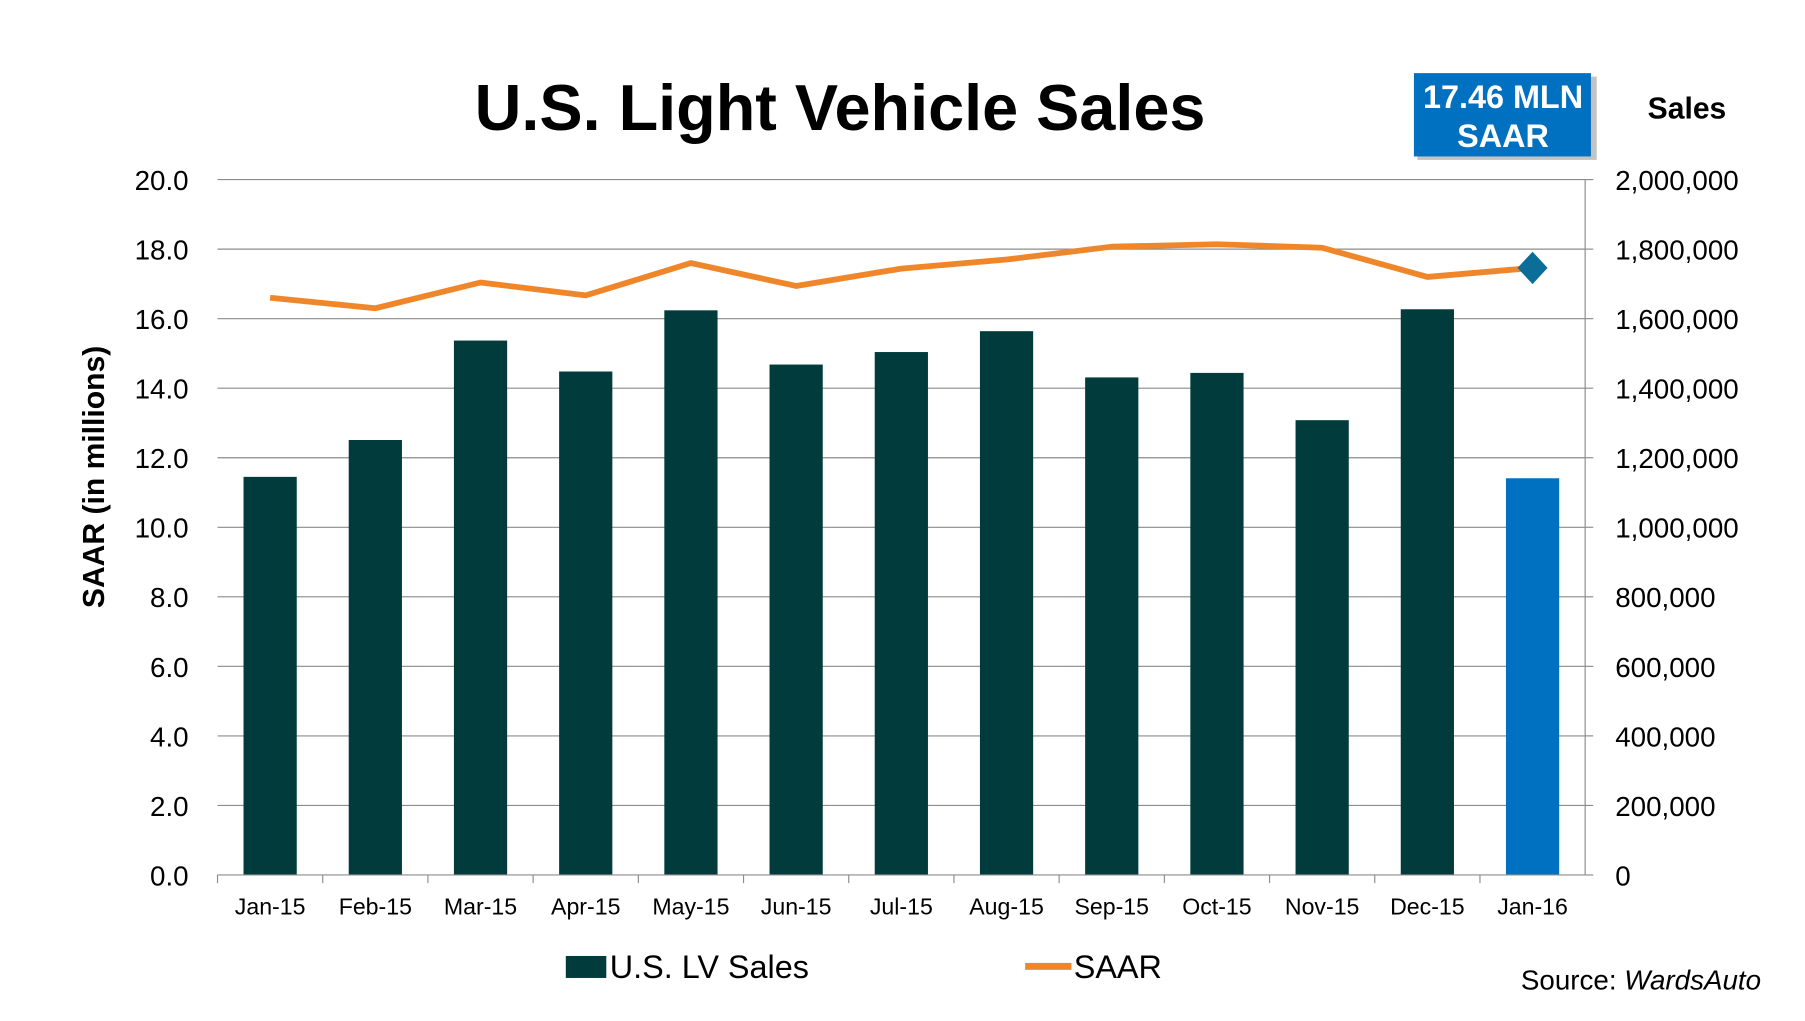 The height and width of the screenshot is (1021, 1805). I want to click on saar-callout: 17.46 MLN SAAR, so click(1505, 116).